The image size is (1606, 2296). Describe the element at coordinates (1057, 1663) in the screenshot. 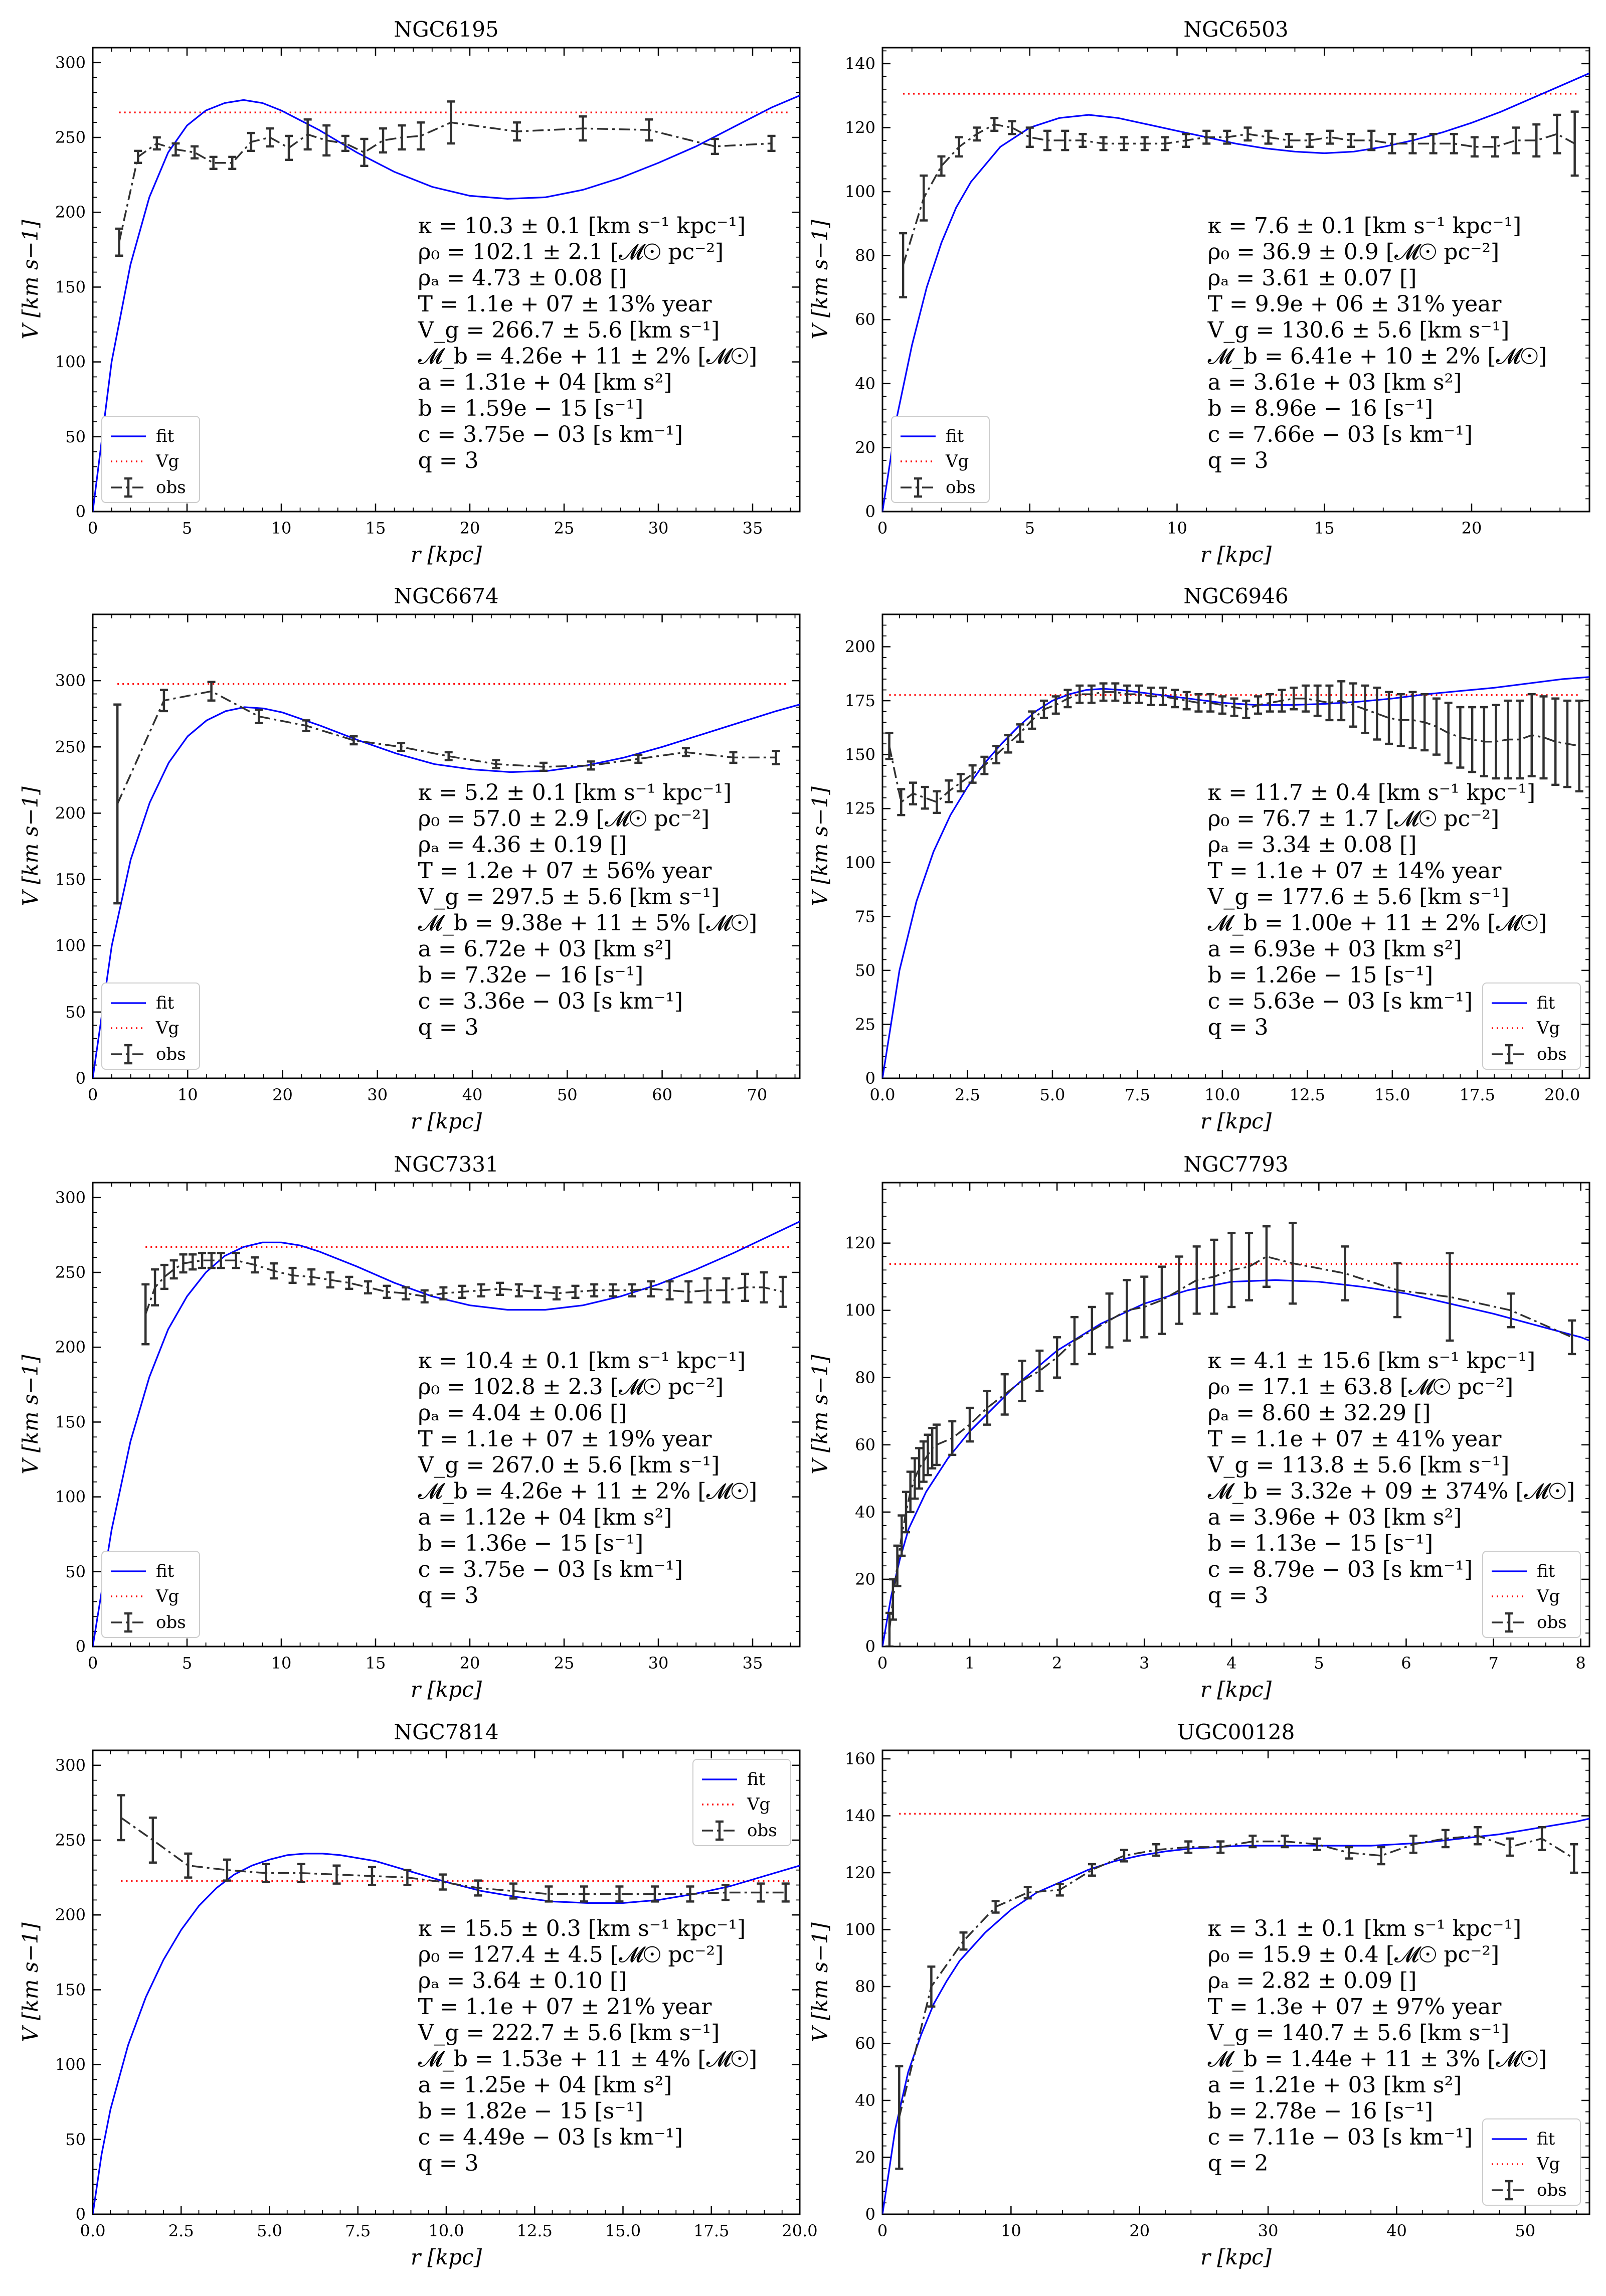

I see `x-tick-label: 2` at that location.